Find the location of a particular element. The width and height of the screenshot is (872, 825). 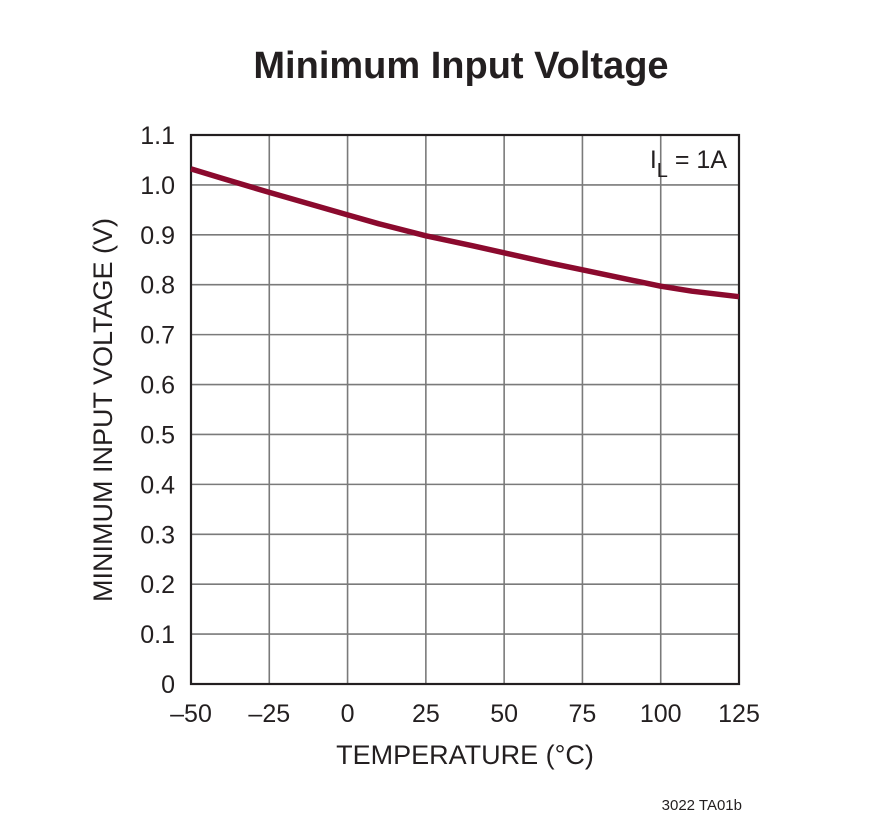

x-tick-label: 50 is located at coordinates (504, 714).